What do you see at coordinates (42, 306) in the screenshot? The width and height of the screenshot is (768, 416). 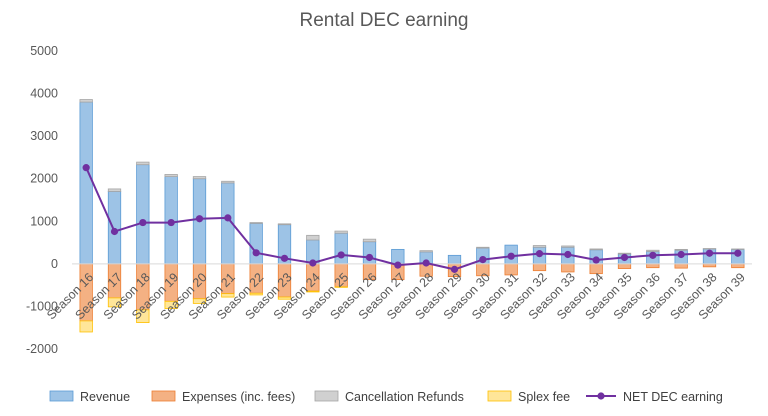 I see `y-tick-label: -1000` at bounding box center [42, 306].